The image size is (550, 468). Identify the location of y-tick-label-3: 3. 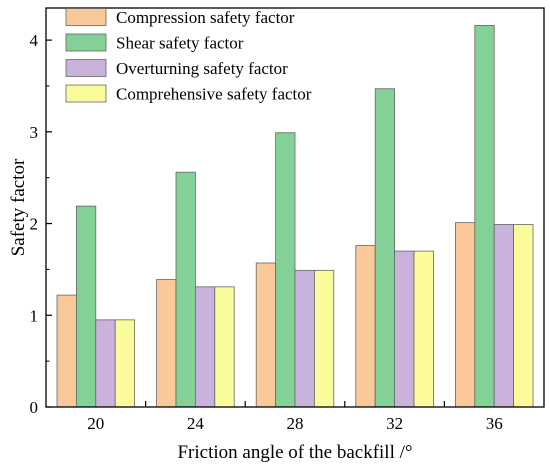
(34, 132).